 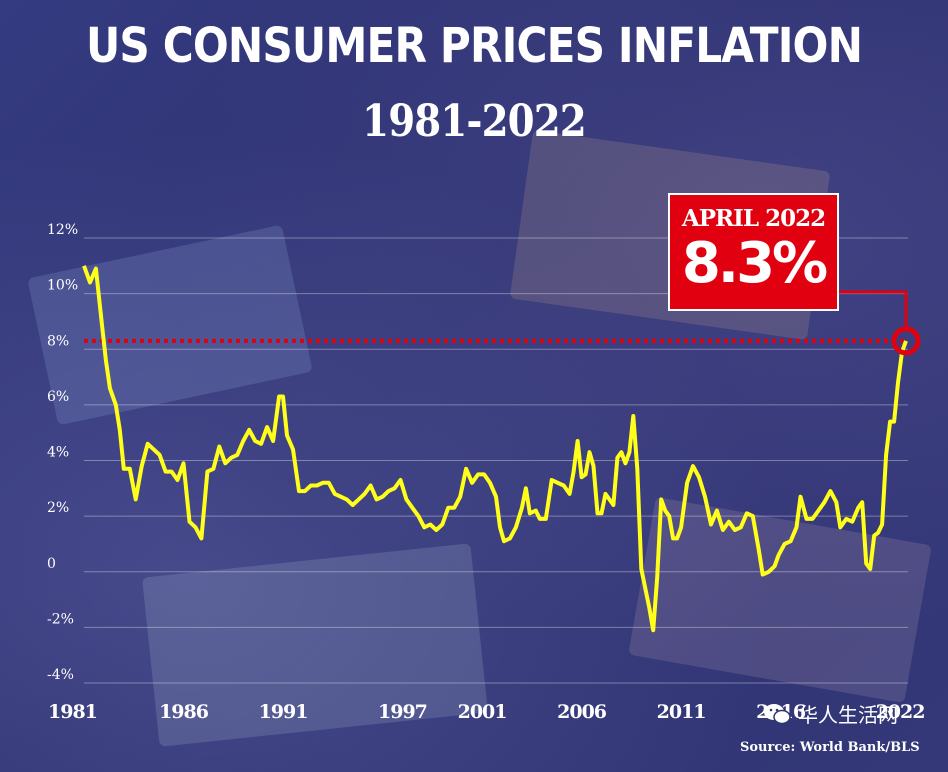 What do you see at coordinates (900, 712) in the screenshot?
I see `x-tick-label: 2022` at bounding box center [900, 712].